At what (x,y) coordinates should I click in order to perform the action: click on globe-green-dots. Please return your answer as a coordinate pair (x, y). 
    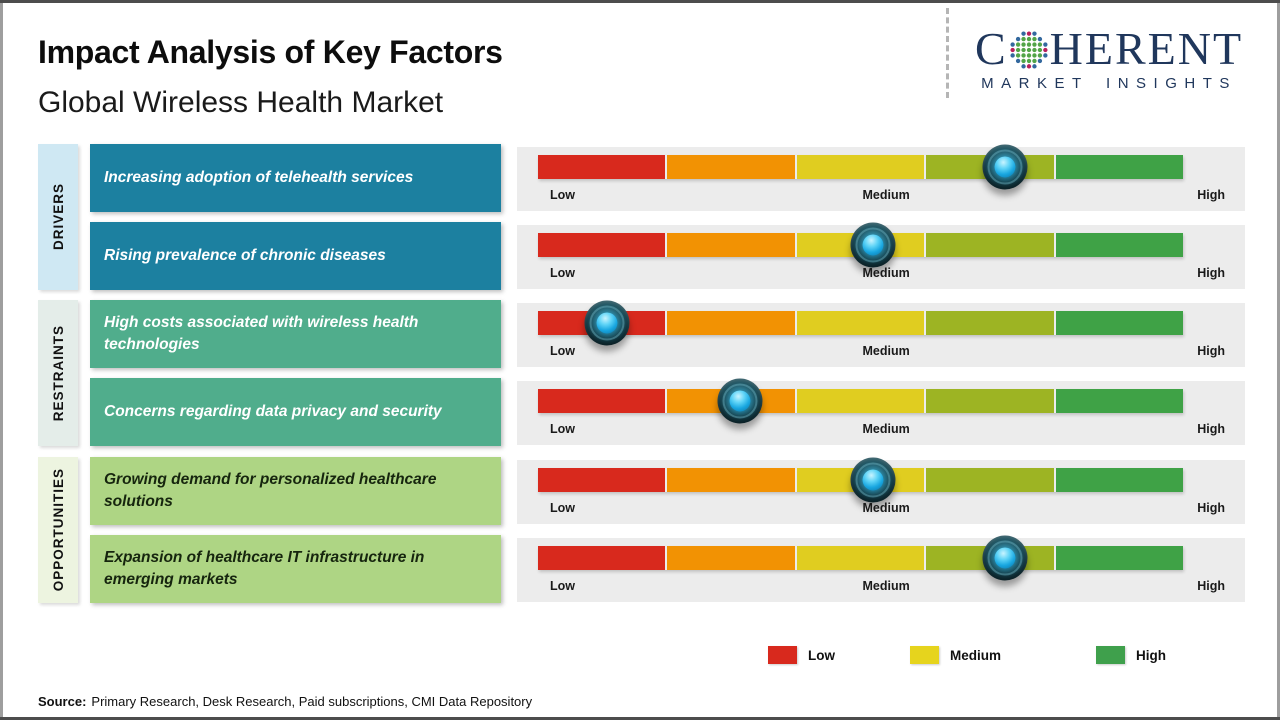
    Looking at the image, I should click on (1028, 50).